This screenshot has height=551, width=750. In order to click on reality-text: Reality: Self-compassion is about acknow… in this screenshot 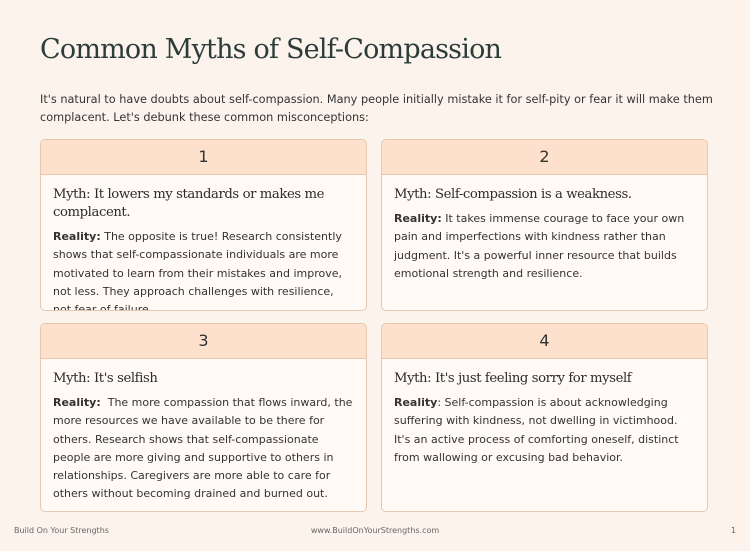, I will do `click(544, 430)`.